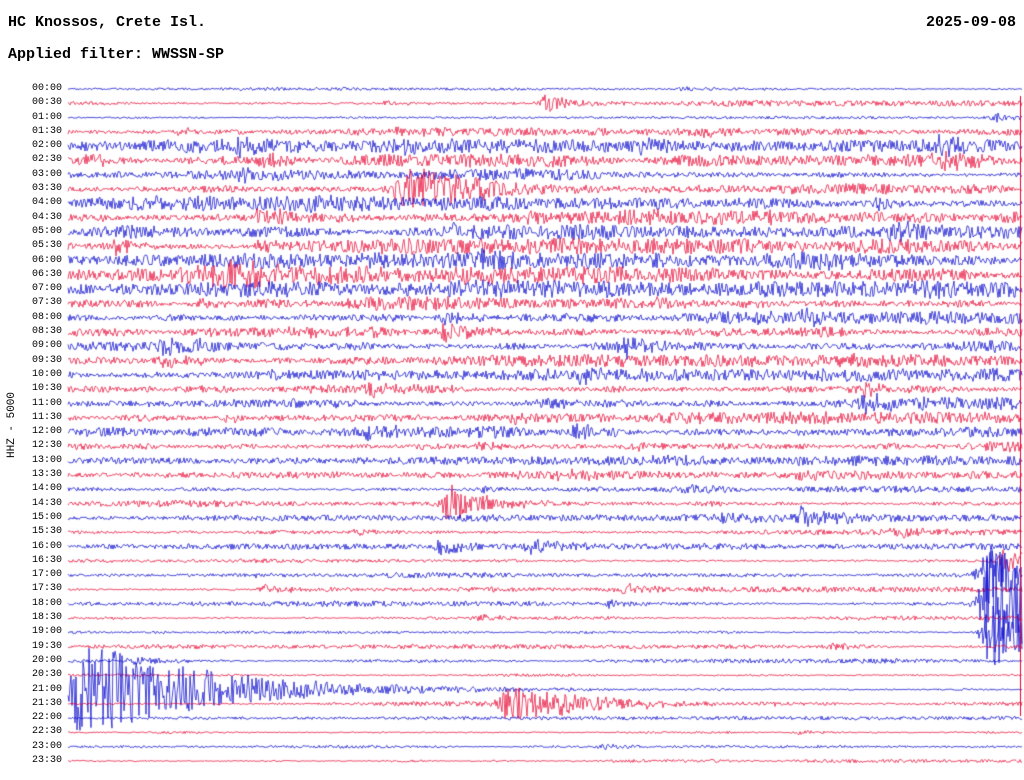 The width and height of the screenshot is (1024, 780). What do you see at coordinates (46, 589) in the screenshot?
I see `time-label: 17:30` at bounding box center [46, 589].